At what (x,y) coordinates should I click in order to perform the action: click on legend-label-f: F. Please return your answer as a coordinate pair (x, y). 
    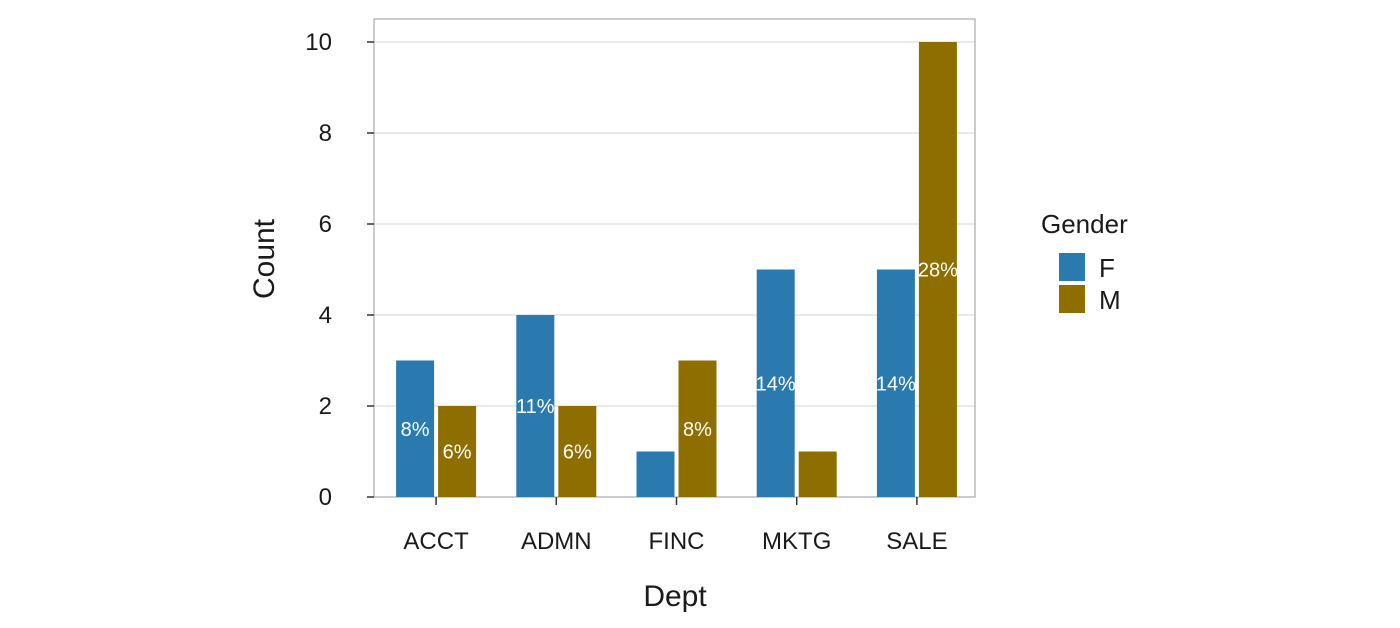
    Looking at the image, I should click on (1107, 268).